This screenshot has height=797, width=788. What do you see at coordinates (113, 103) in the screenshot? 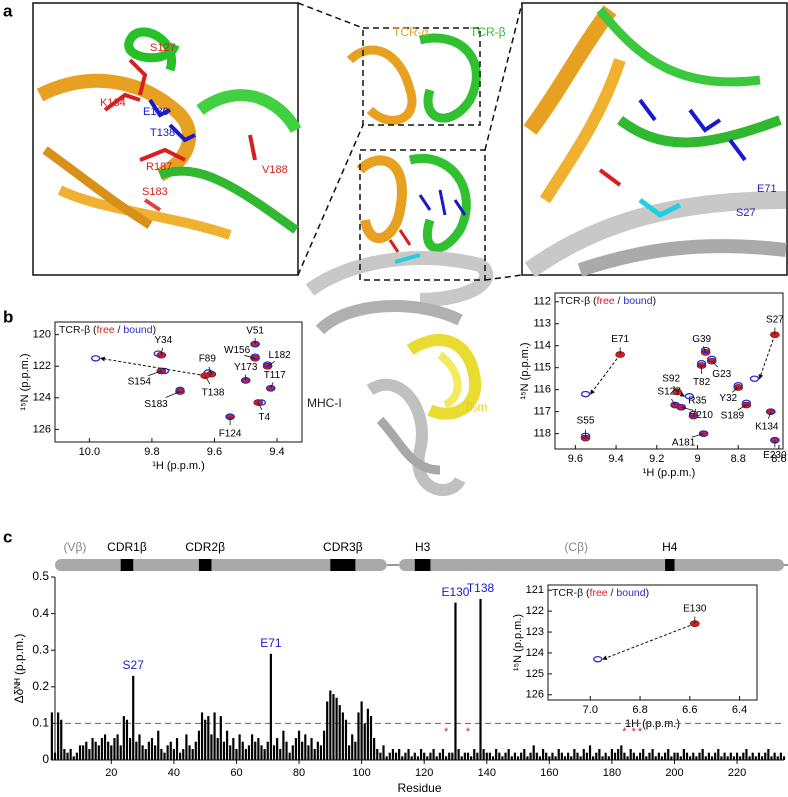
I see `residue-label: K134` at bounding box center [113, 103].